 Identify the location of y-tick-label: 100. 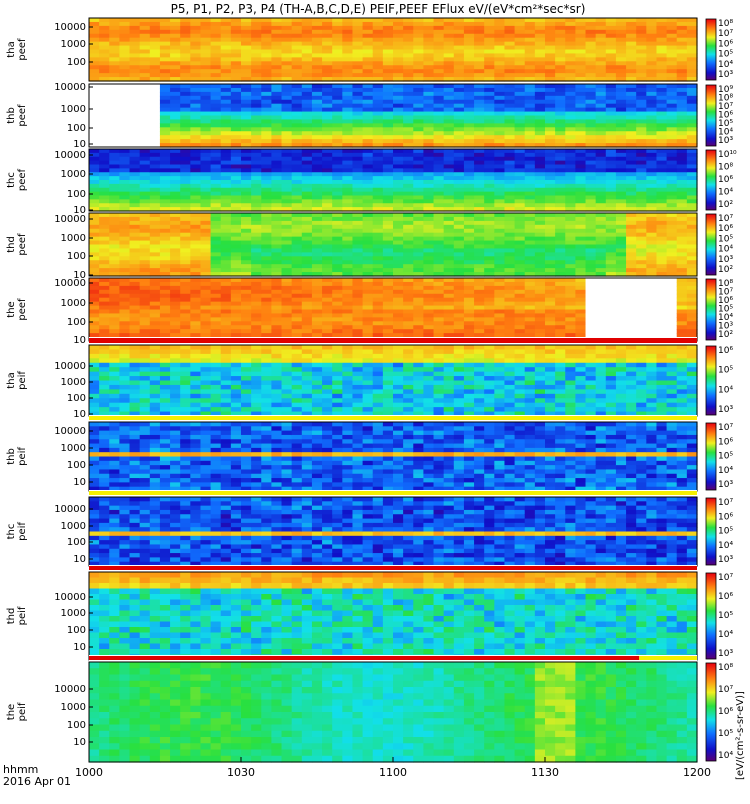
(76, 128).